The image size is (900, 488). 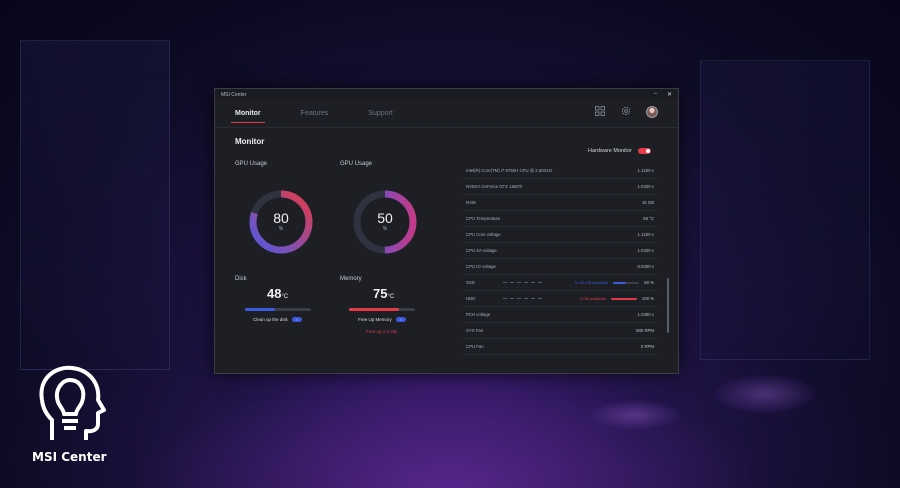 I want to click on nav-bar: Monitor Features Support, so click(x=446, y=114).